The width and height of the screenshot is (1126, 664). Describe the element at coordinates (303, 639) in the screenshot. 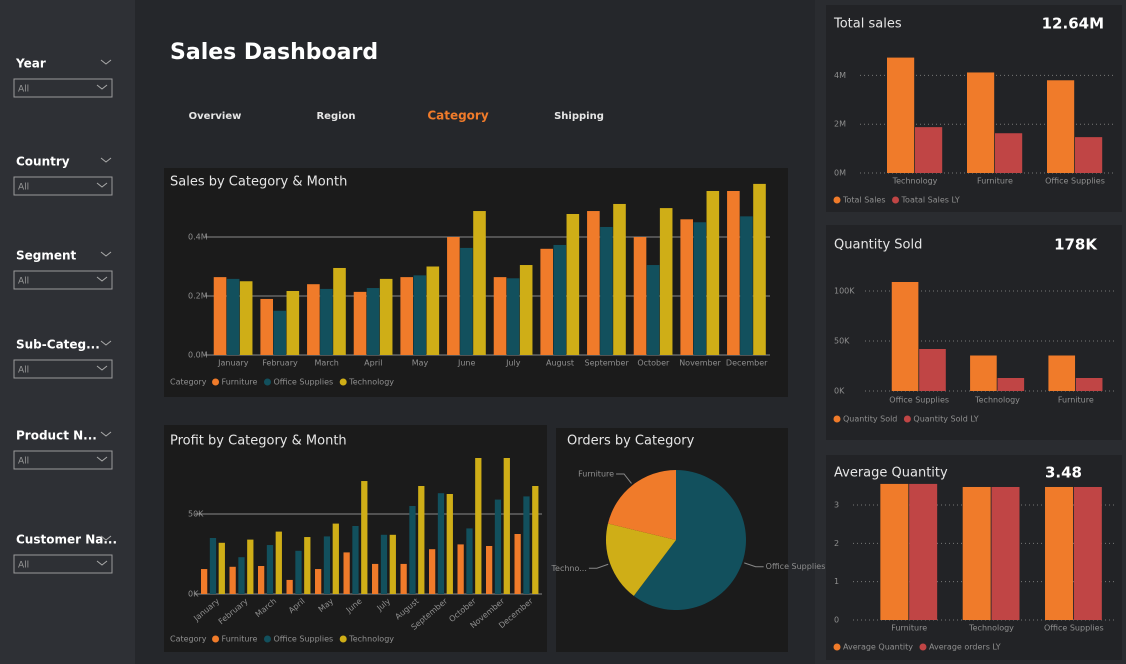

I see `legend-label: Office Supplies` at that location.